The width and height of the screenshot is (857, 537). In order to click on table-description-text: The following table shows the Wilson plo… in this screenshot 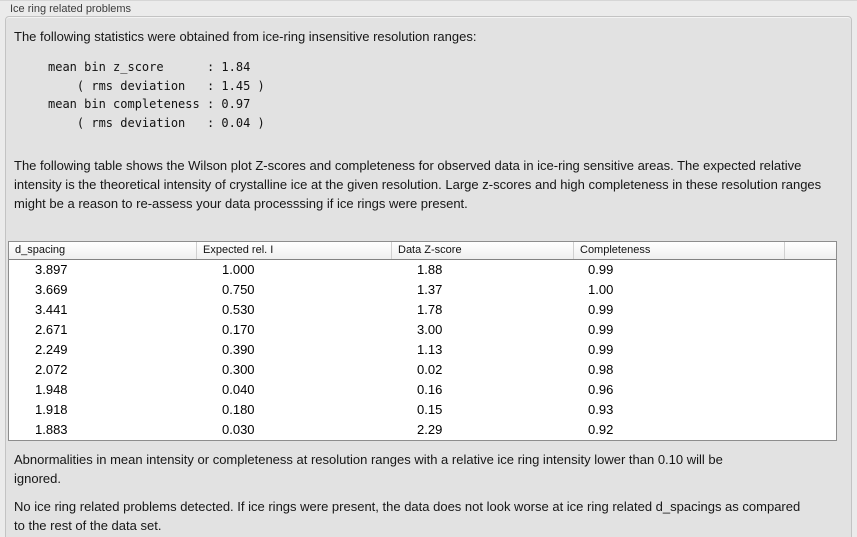, I will do `click(418, 184)`.